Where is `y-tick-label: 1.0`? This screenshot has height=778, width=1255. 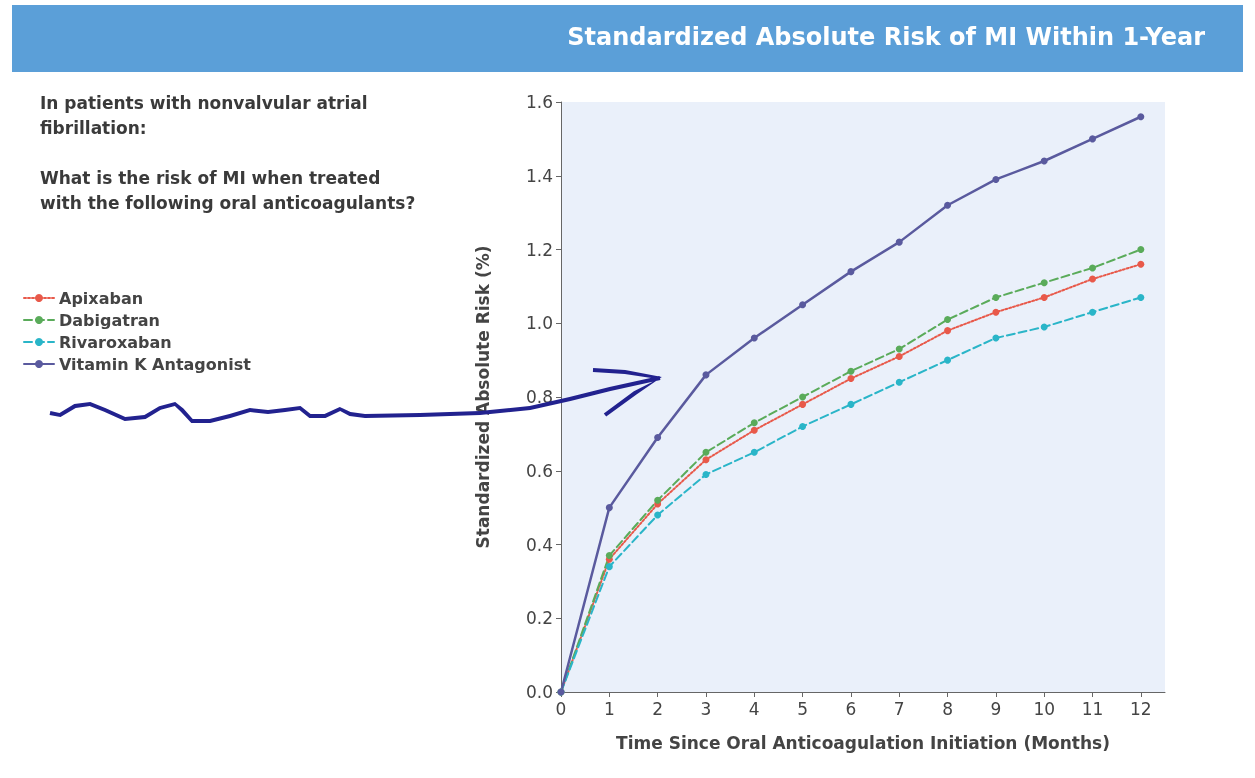 y-tick-label: 1.0 is located at coordinates (539, 323).